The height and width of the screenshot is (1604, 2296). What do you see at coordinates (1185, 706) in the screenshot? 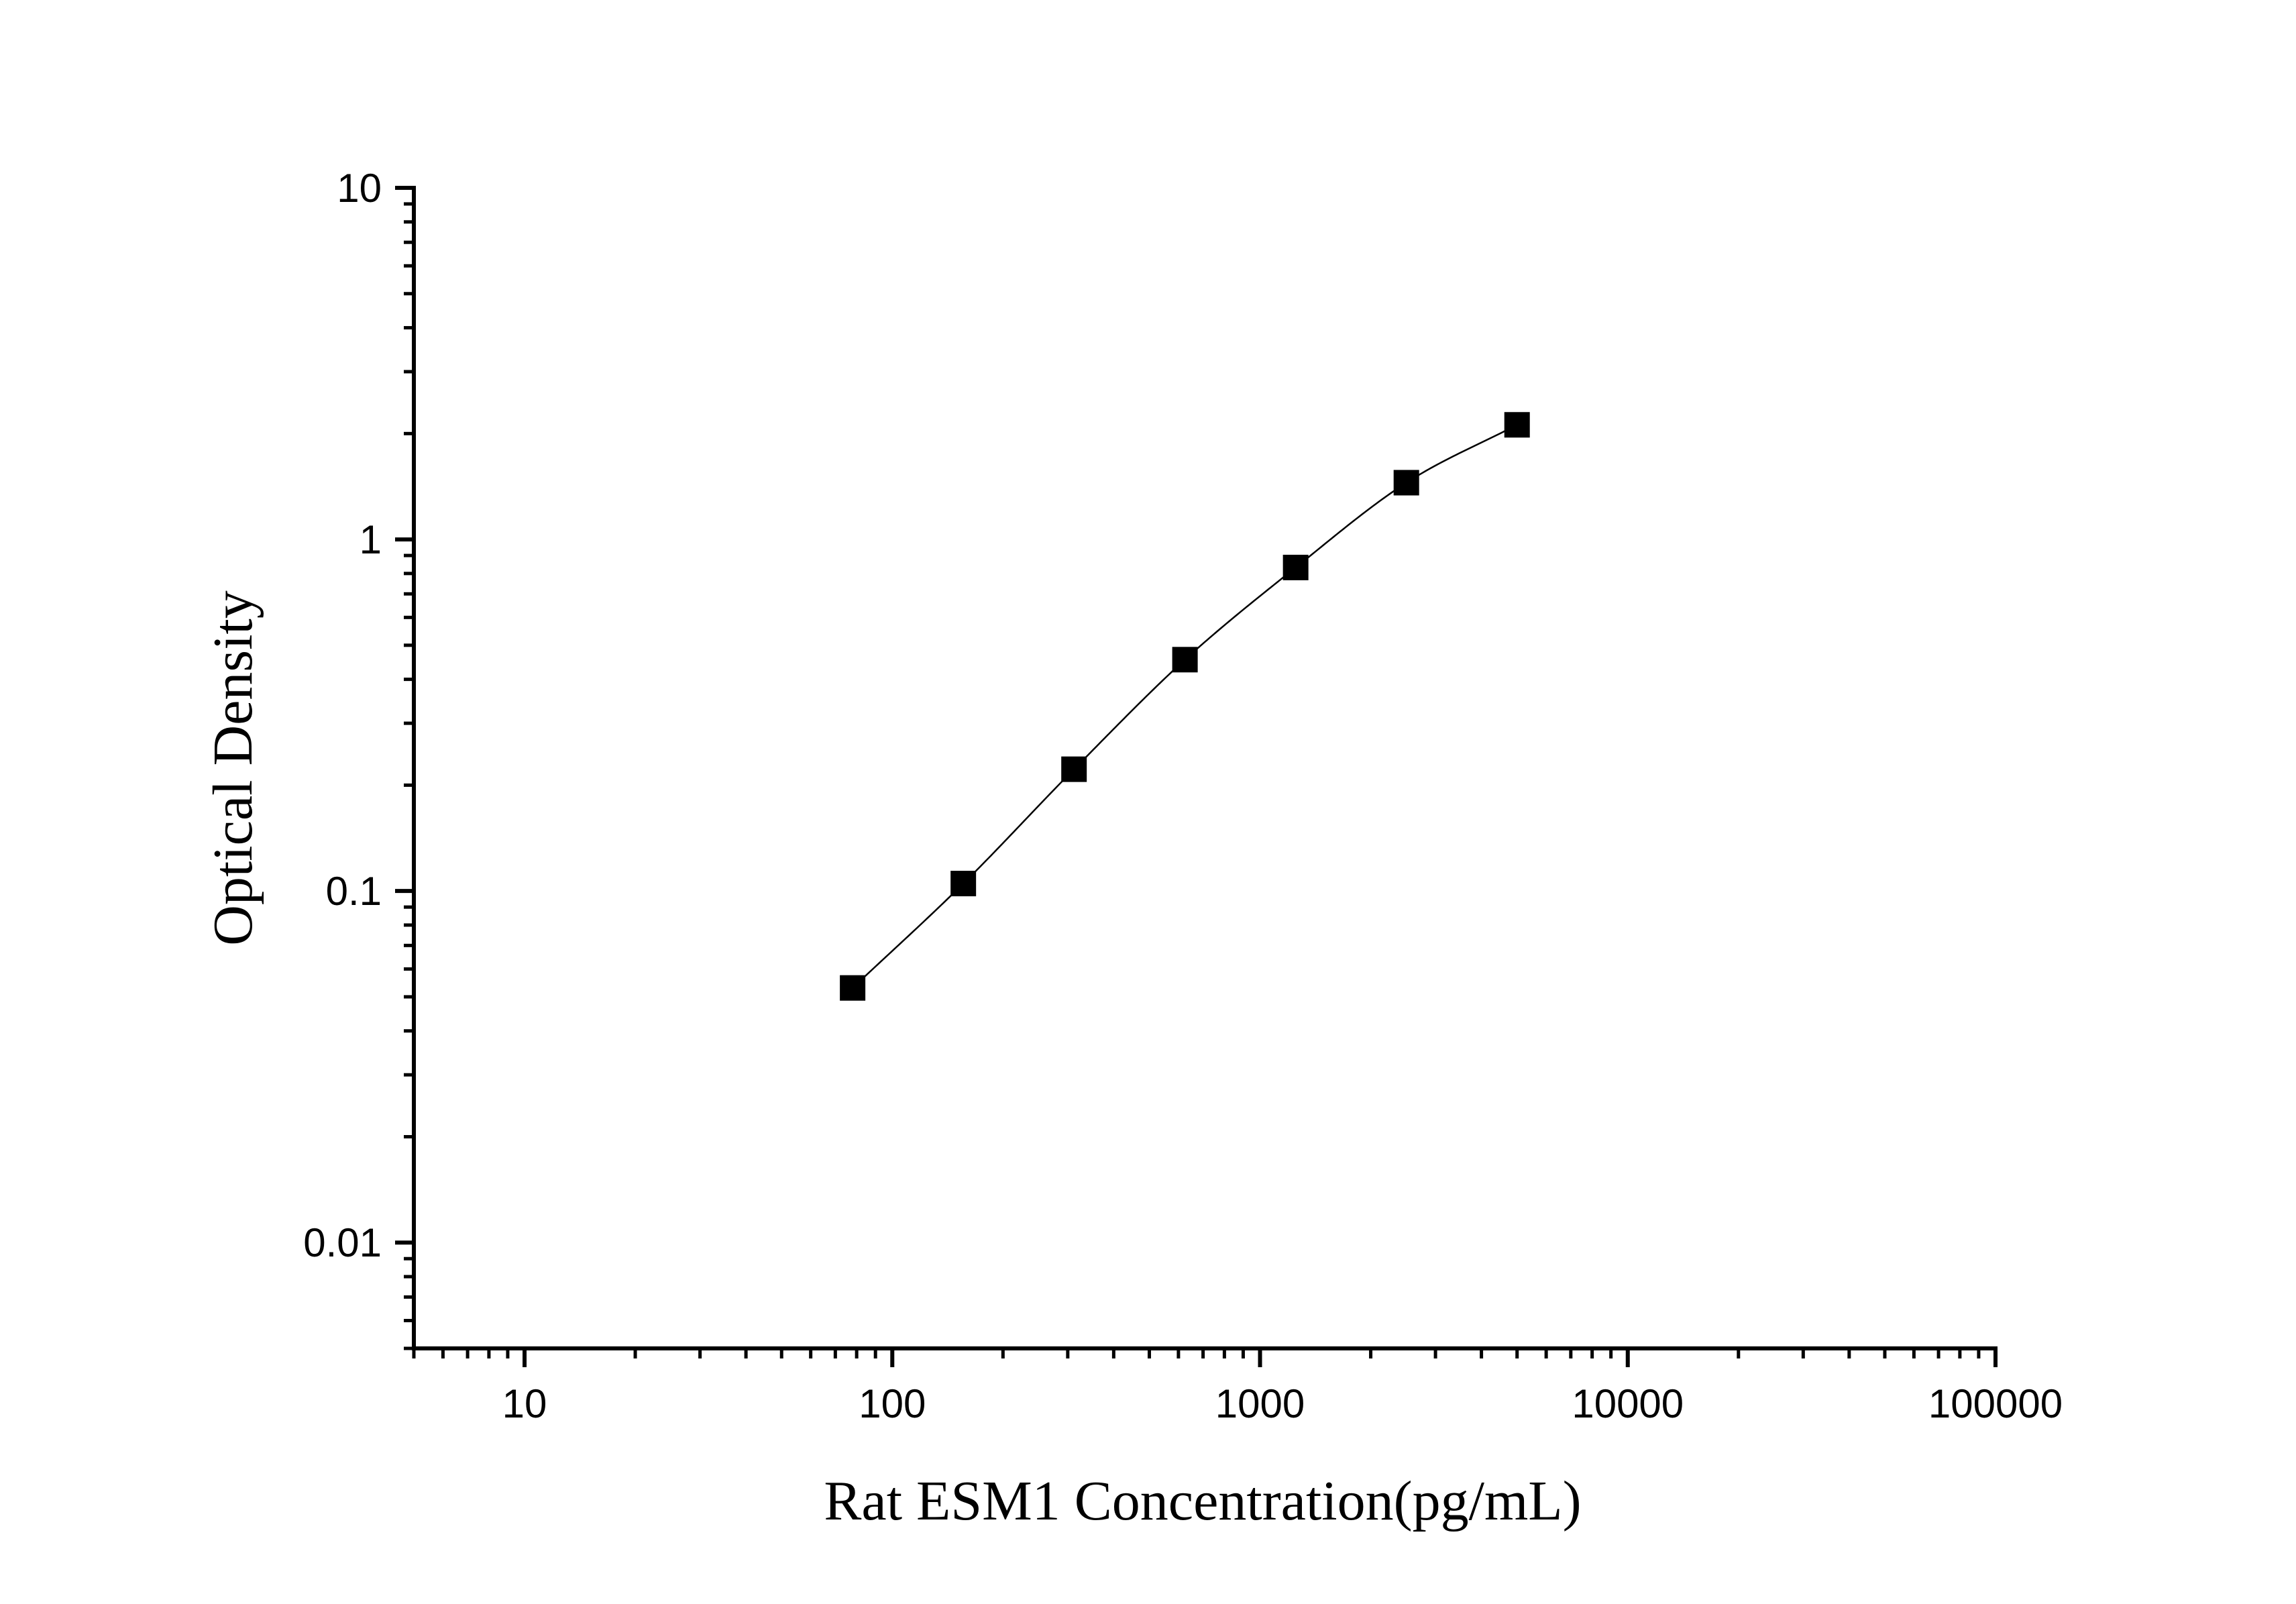
I see `data-points` at bounding box center [1185, 706].